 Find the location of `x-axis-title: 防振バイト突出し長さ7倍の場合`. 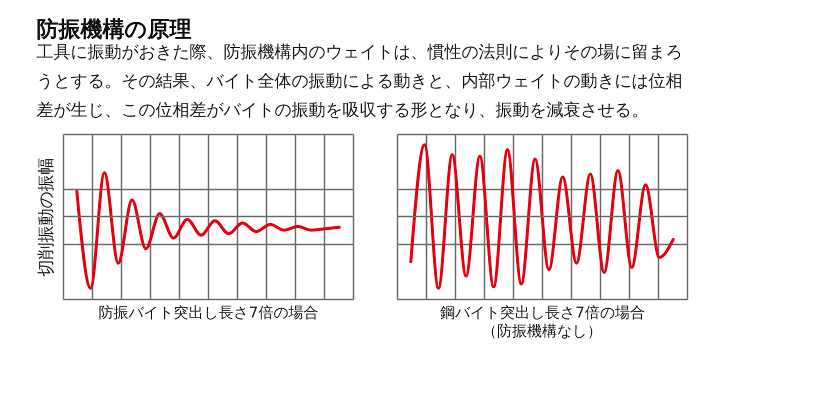

x-axis-title: 防振バイト突出し長さ7倍の場合 is located at coordinates (208, 313).